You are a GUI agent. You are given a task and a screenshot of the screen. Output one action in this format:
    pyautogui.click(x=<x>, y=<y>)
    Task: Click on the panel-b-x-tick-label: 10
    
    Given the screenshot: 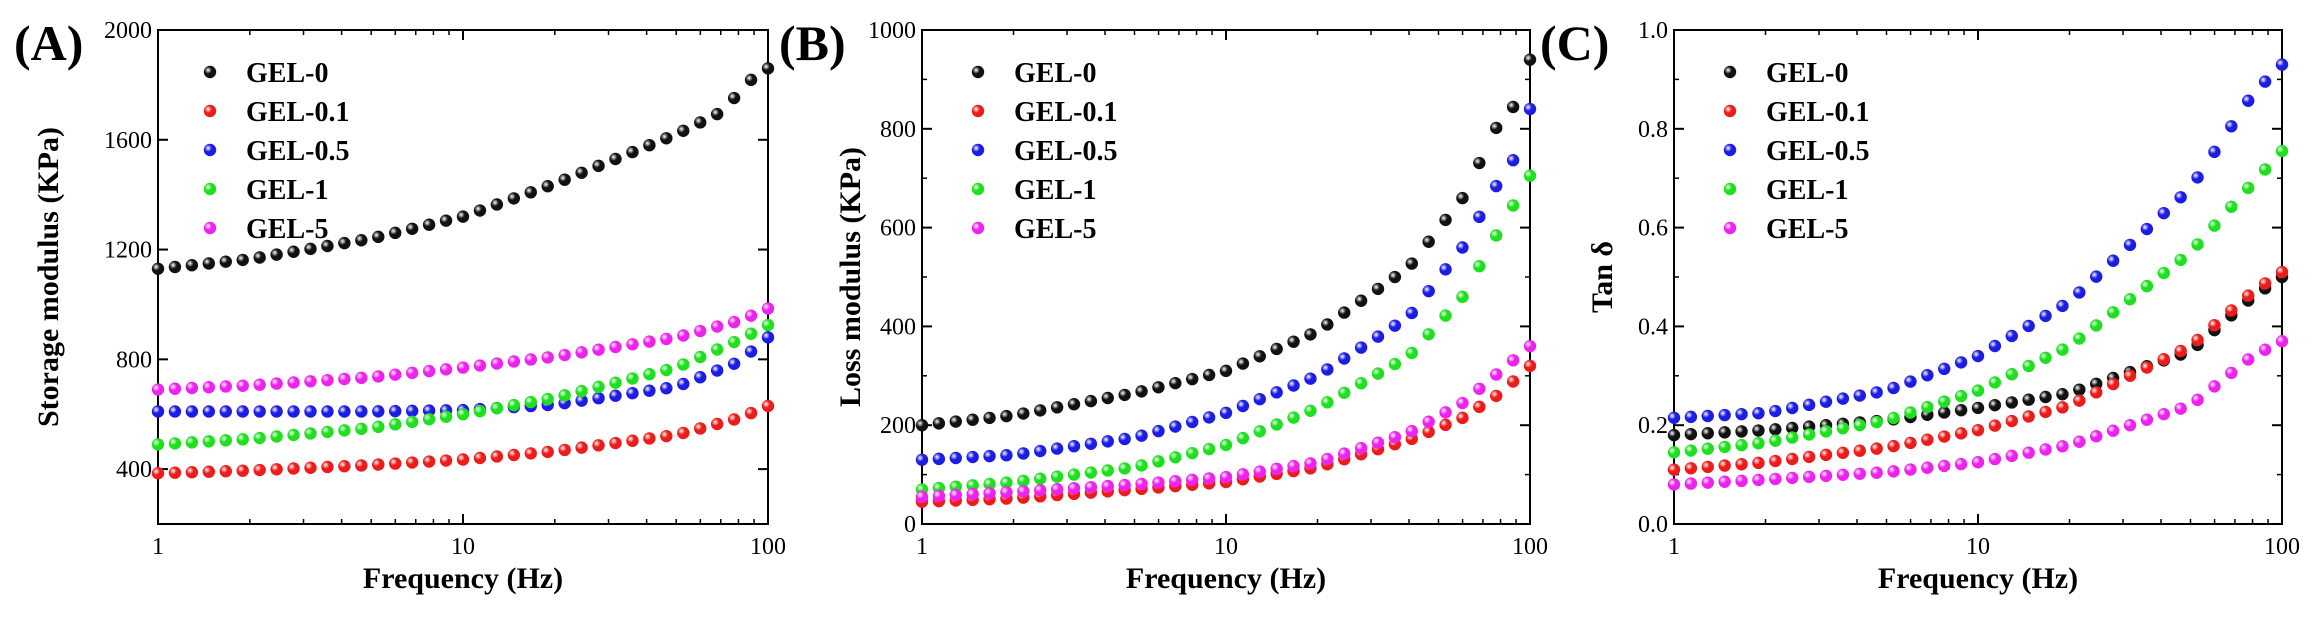 What is the action you would take?
    pyautogui.click(x=1226, y=547)
    